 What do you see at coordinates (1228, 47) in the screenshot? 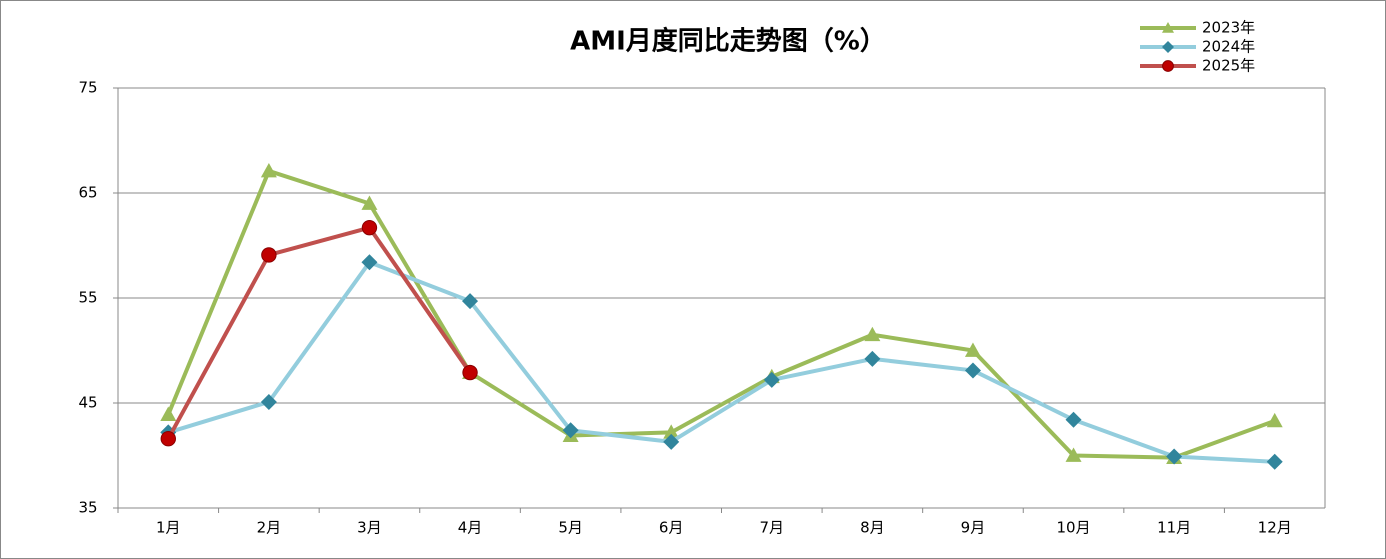
I see `legend-label: 2024年` at bounding box center [1228, 47].